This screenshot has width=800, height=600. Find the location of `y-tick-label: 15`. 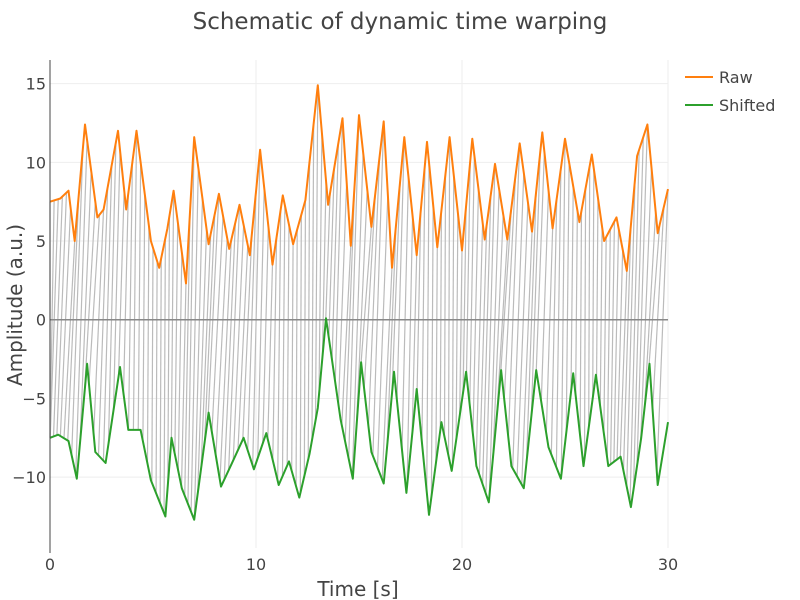

y-tick-label: 15 is located at coordinates (36, 84).